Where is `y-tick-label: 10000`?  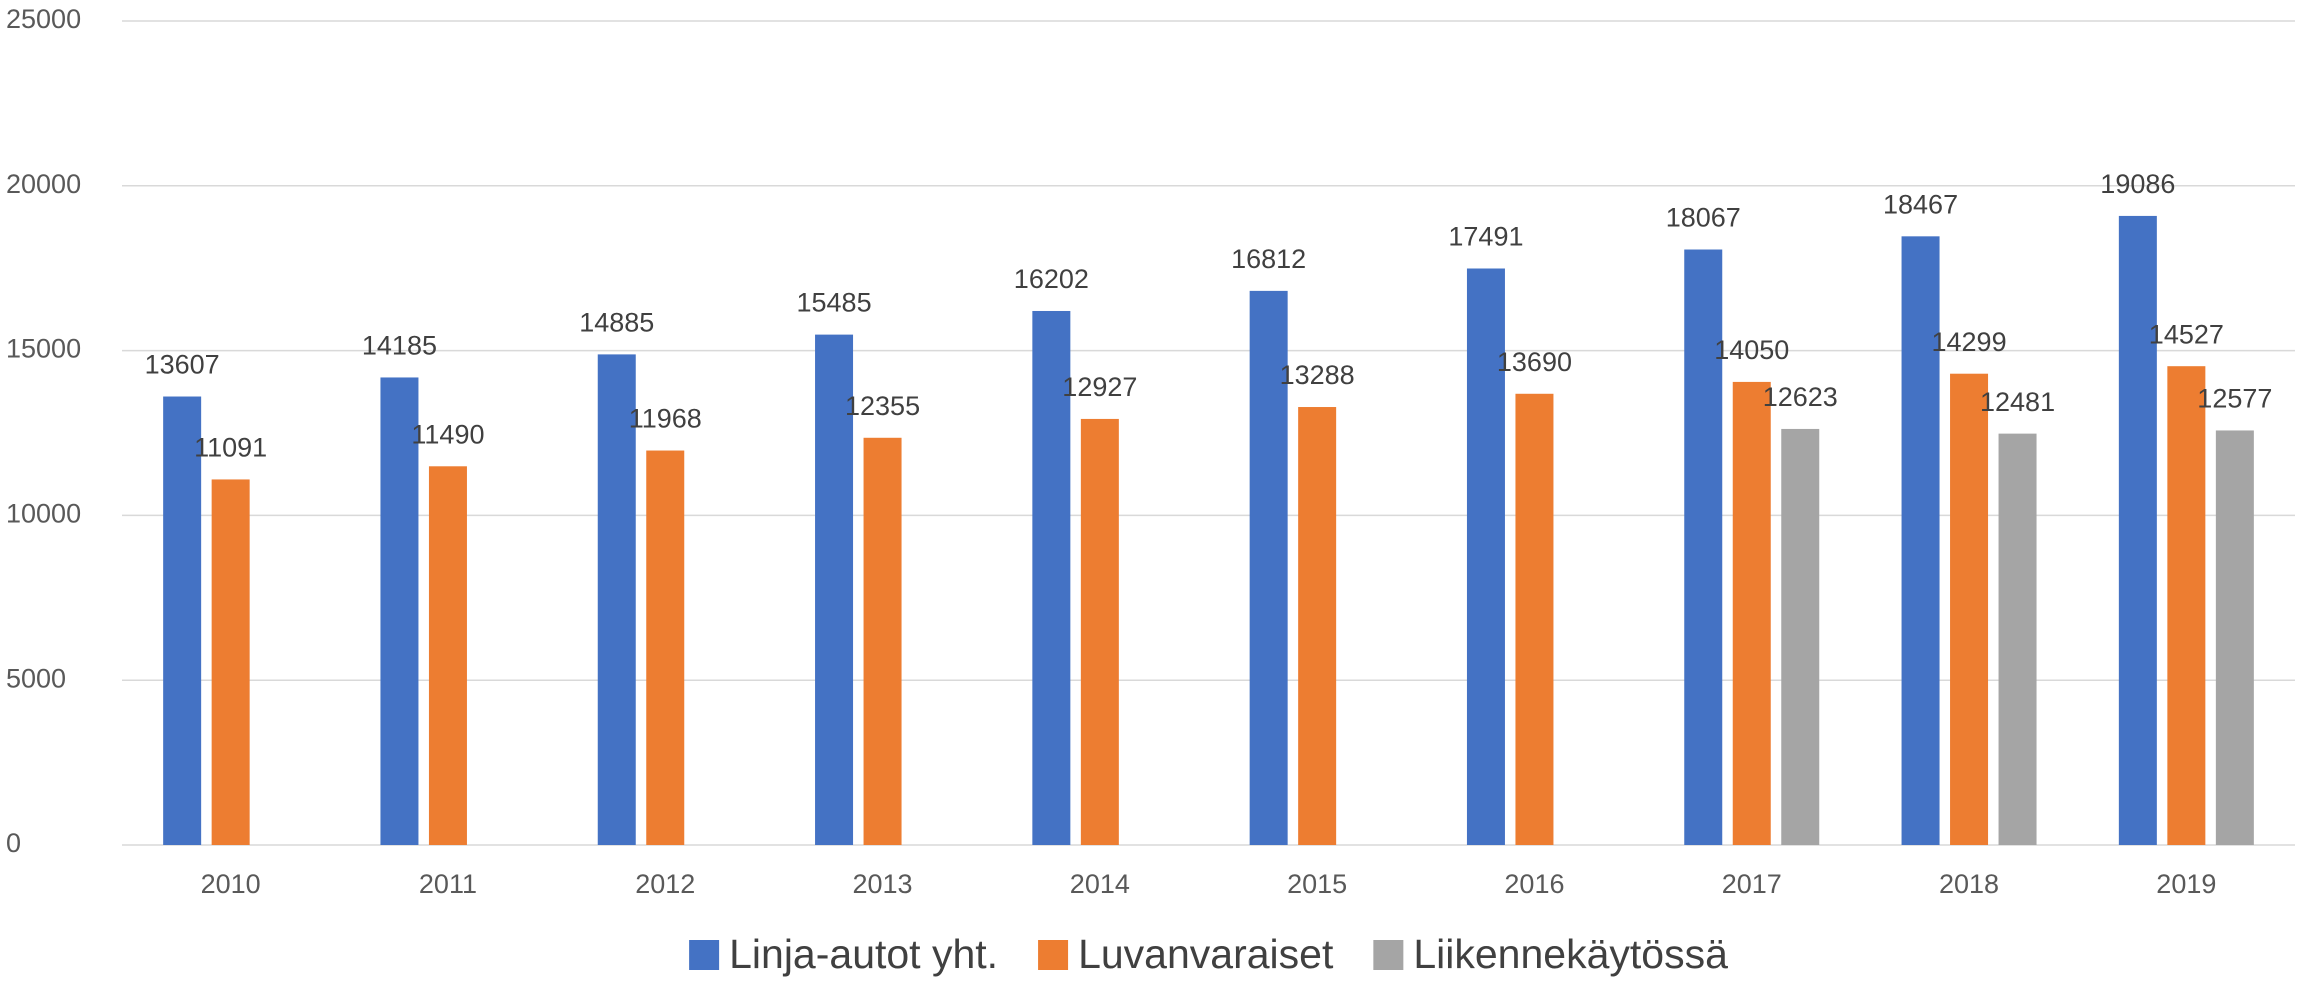
y-tick-label: 10000 is located at coordinates (43, 514).